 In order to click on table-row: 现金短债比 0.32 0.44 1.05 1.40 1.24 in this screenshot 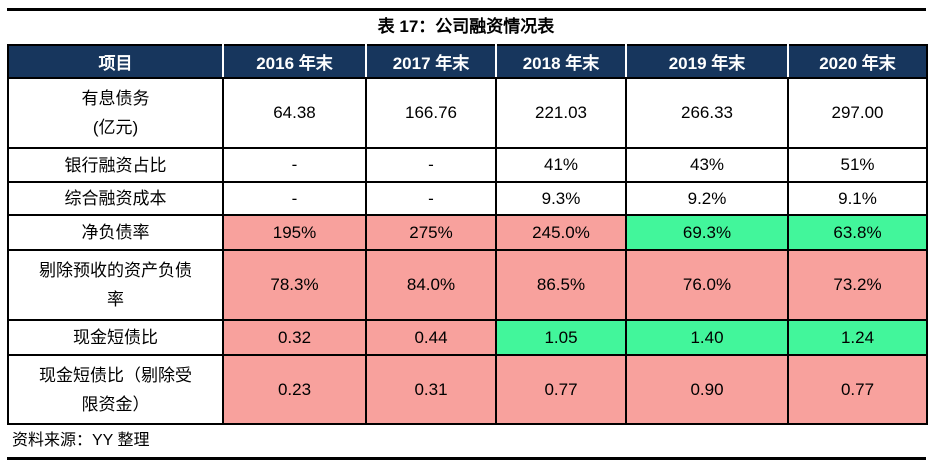, I will do `click(467, 337)`.